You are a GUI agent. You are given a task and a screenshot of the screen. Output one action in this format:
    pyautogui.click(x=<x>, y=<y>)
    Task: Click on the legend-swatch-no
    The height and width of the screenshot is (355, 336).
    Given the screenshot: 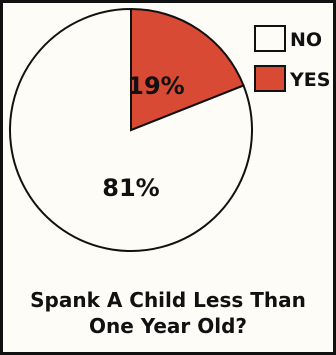 What is the action you would take?
    pyautogui.click(x=270, y=38)
    